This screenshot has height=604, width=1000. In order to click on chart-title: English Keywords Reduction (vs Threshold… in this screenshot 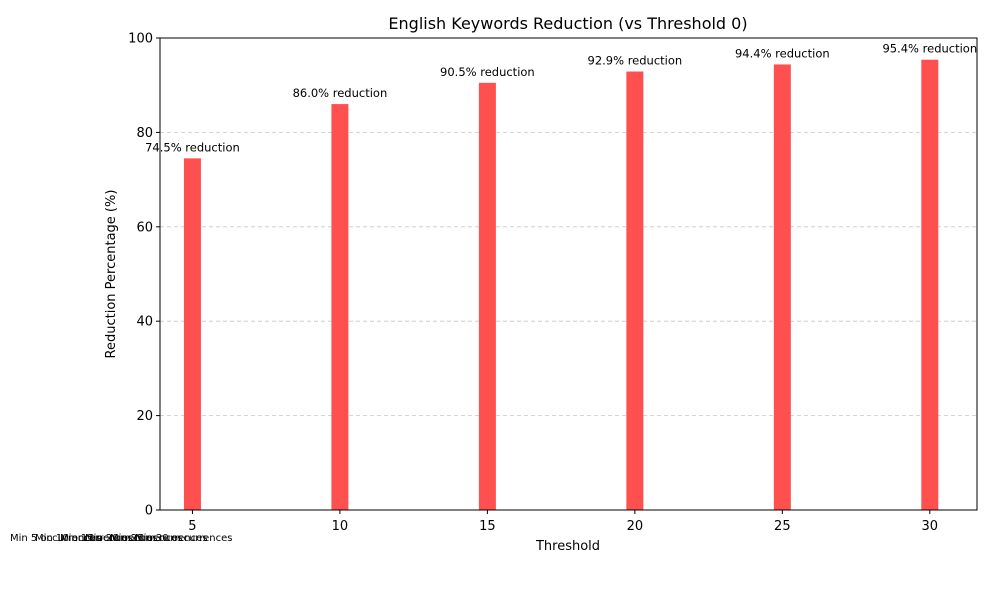, I will do `click(567, 23)`.